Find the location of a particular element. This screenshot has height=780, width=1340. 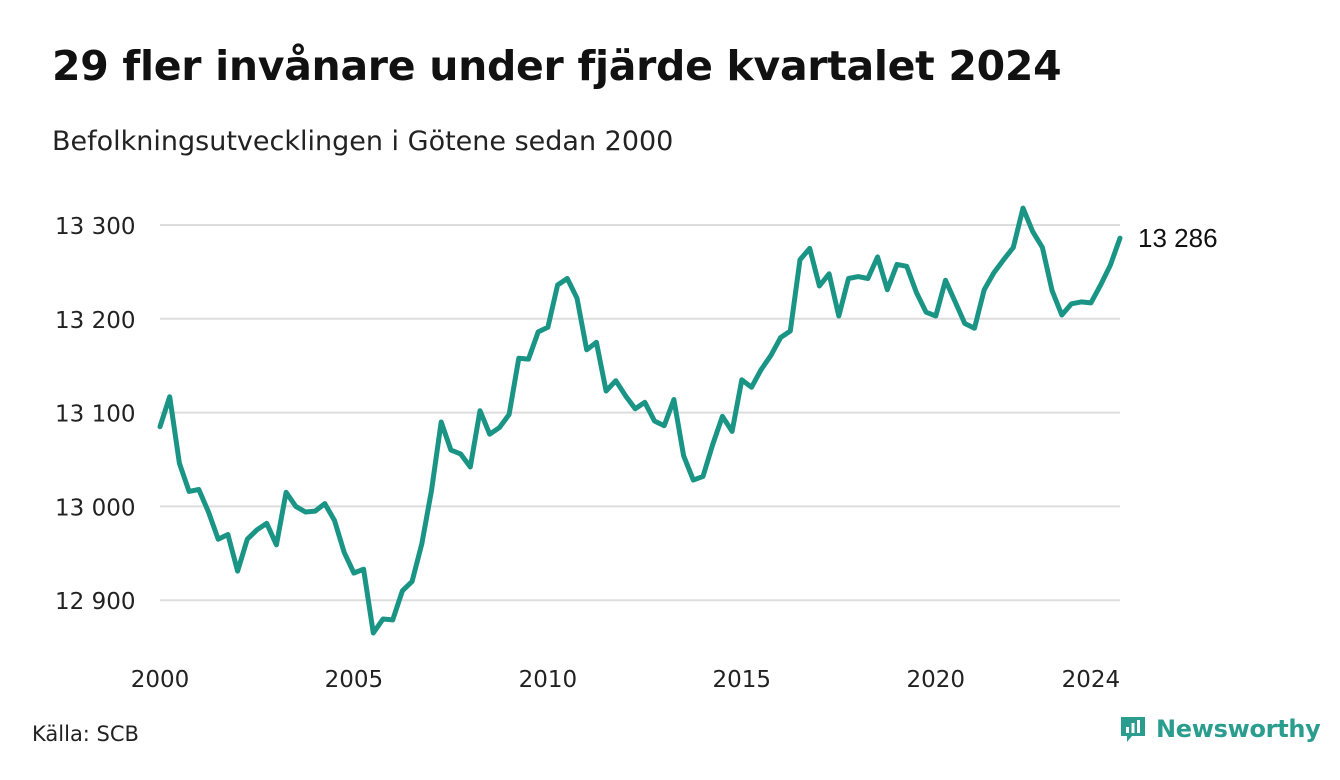

x-tick-label: 2015 is located at coordinates (742, 680).